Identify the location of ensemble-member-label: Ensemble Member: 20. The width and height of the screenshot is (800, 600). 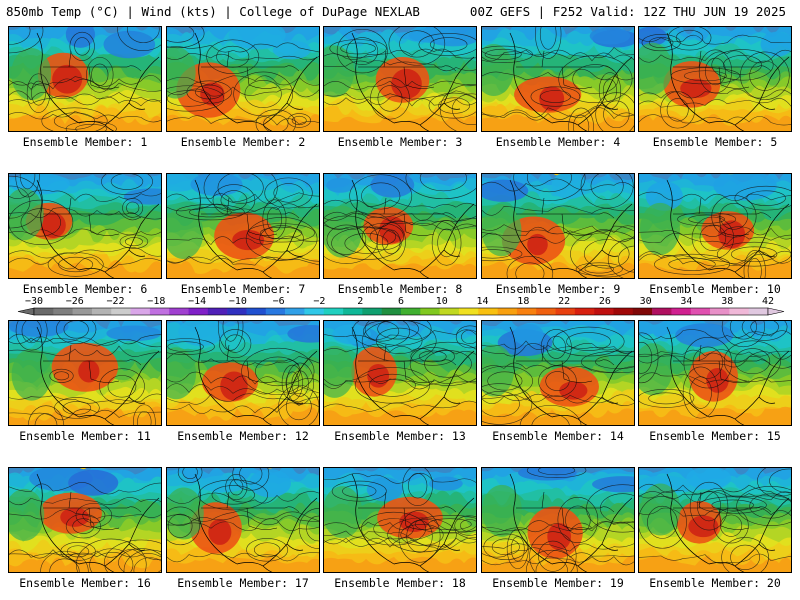
(715, 583).